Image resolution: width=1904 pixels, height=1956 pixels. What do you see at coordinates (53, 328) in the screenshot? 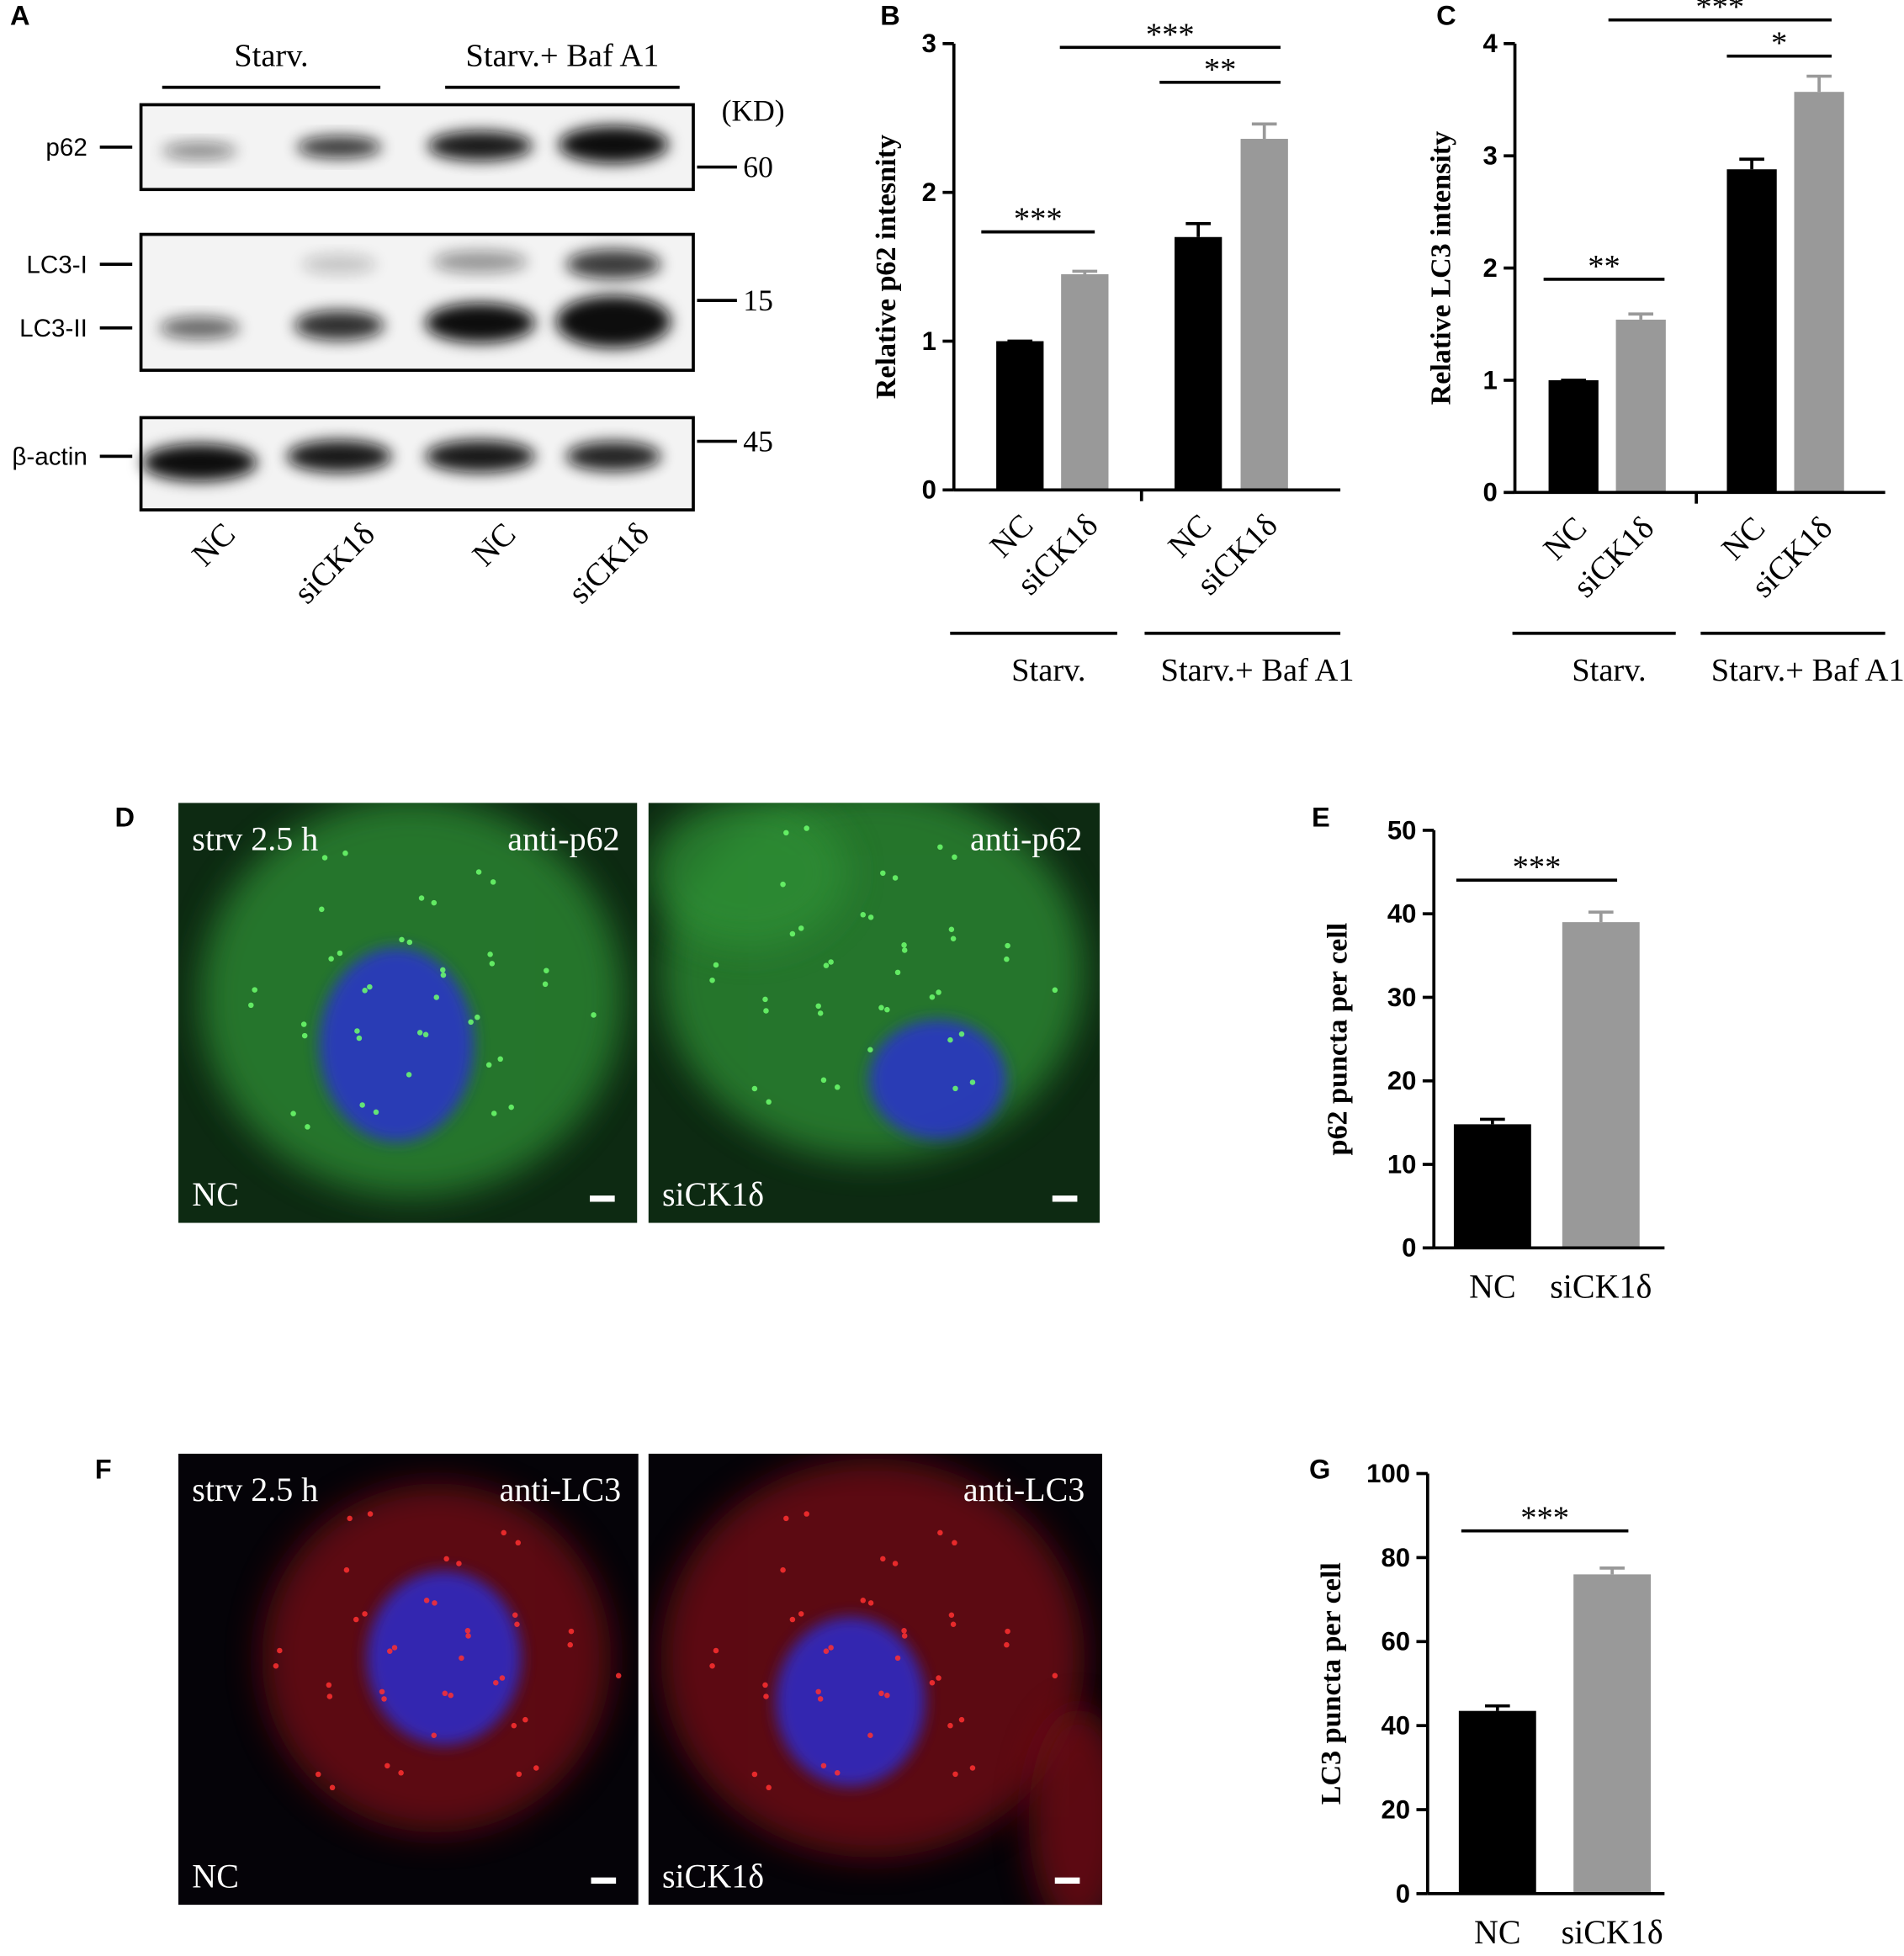
I see `band-label: LC3-II` at bounding box center [53, 328].